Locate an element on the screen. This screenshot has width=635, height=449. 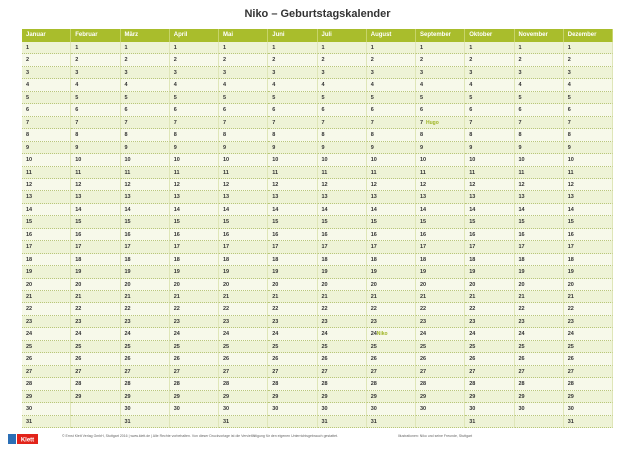
day-number: 29 is located at coordinates (391, 397).